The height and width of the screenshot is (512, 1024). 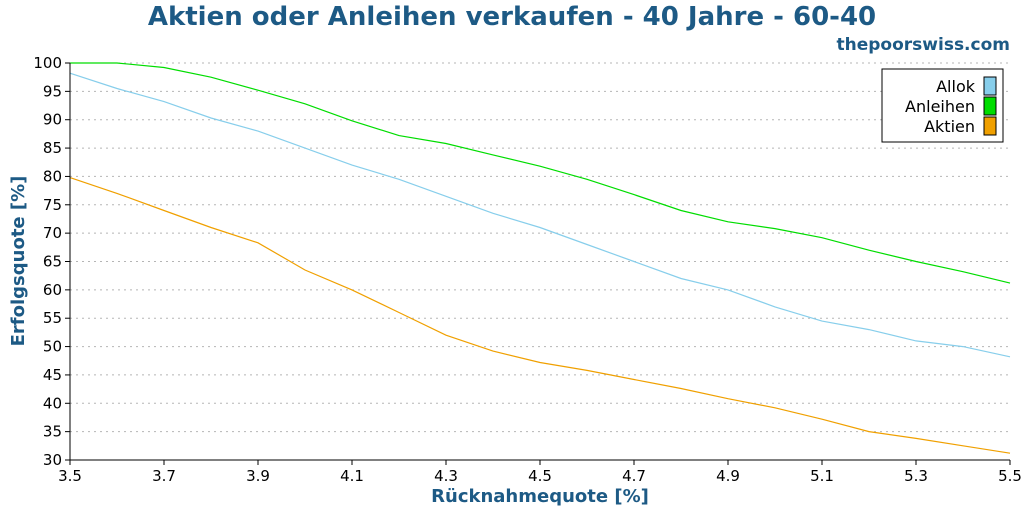 What do you see at coordinates (540, 496) in the screenshot?
I see `x-axis-title: Rücknahmequote [%]` at bounding box center [540, 496].